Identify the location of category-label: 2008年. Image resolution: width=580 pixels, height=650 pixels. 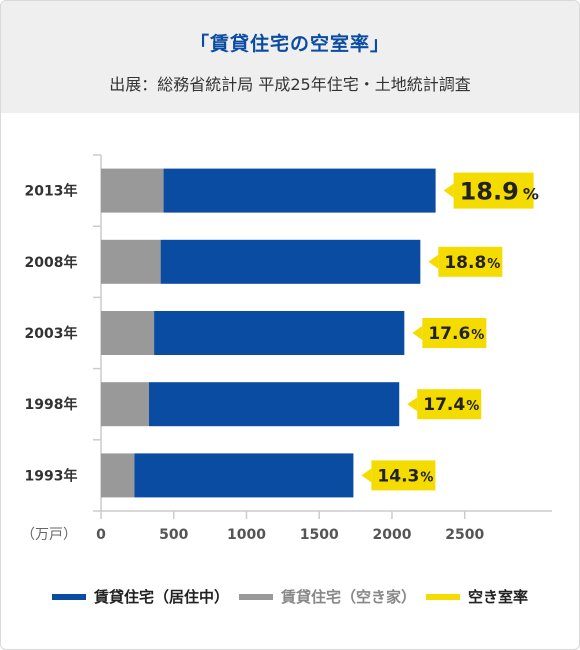
(51, 262).